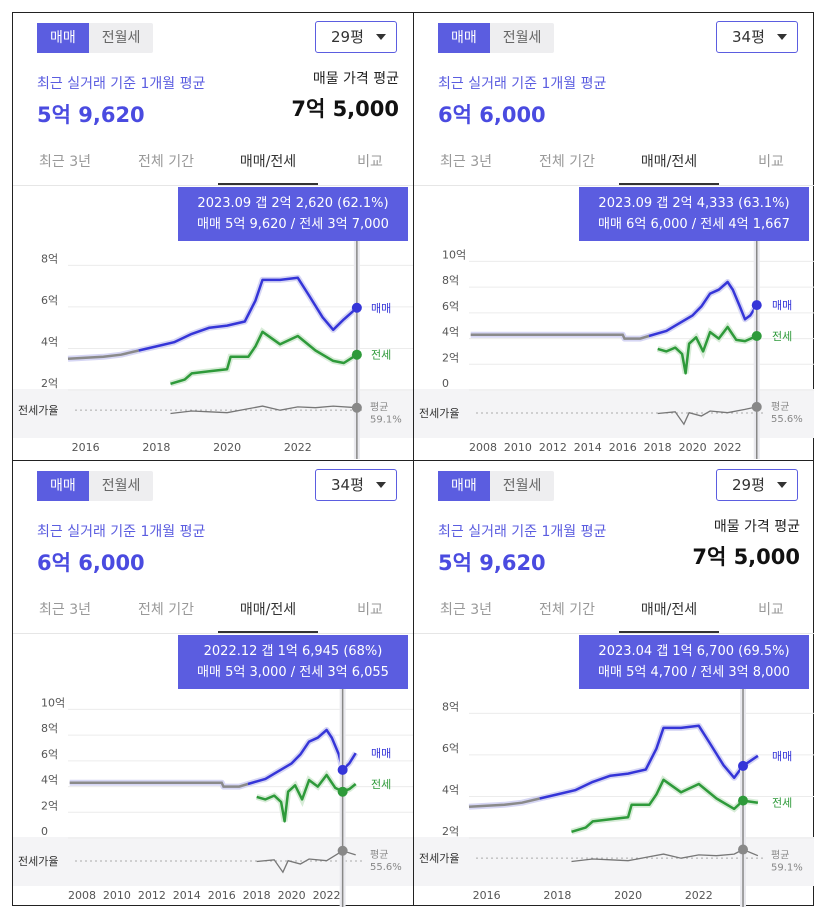  I want to click on listing-value: 7억 5,000, so click(345, 109).